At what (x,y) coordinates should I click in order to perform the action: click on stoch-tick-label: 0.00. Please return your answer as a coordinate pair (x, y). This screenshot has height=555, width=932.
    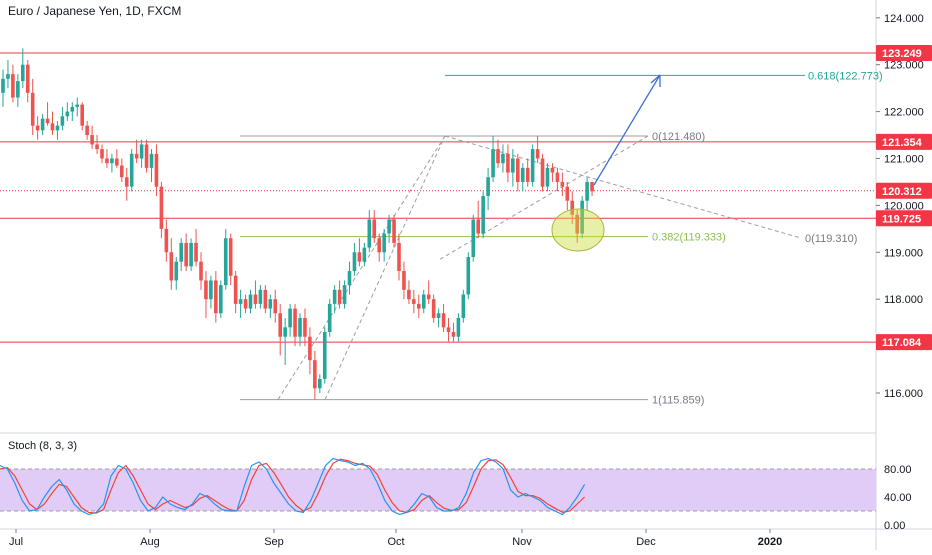
    Looking at the image, I should click on (894, 526).